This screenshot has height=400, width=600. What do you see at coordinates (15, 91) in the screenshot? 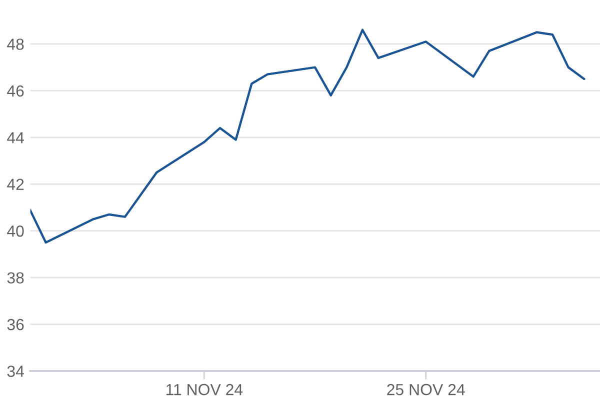
I see `y-tick-label: 46` at bounding box center [15, 91].